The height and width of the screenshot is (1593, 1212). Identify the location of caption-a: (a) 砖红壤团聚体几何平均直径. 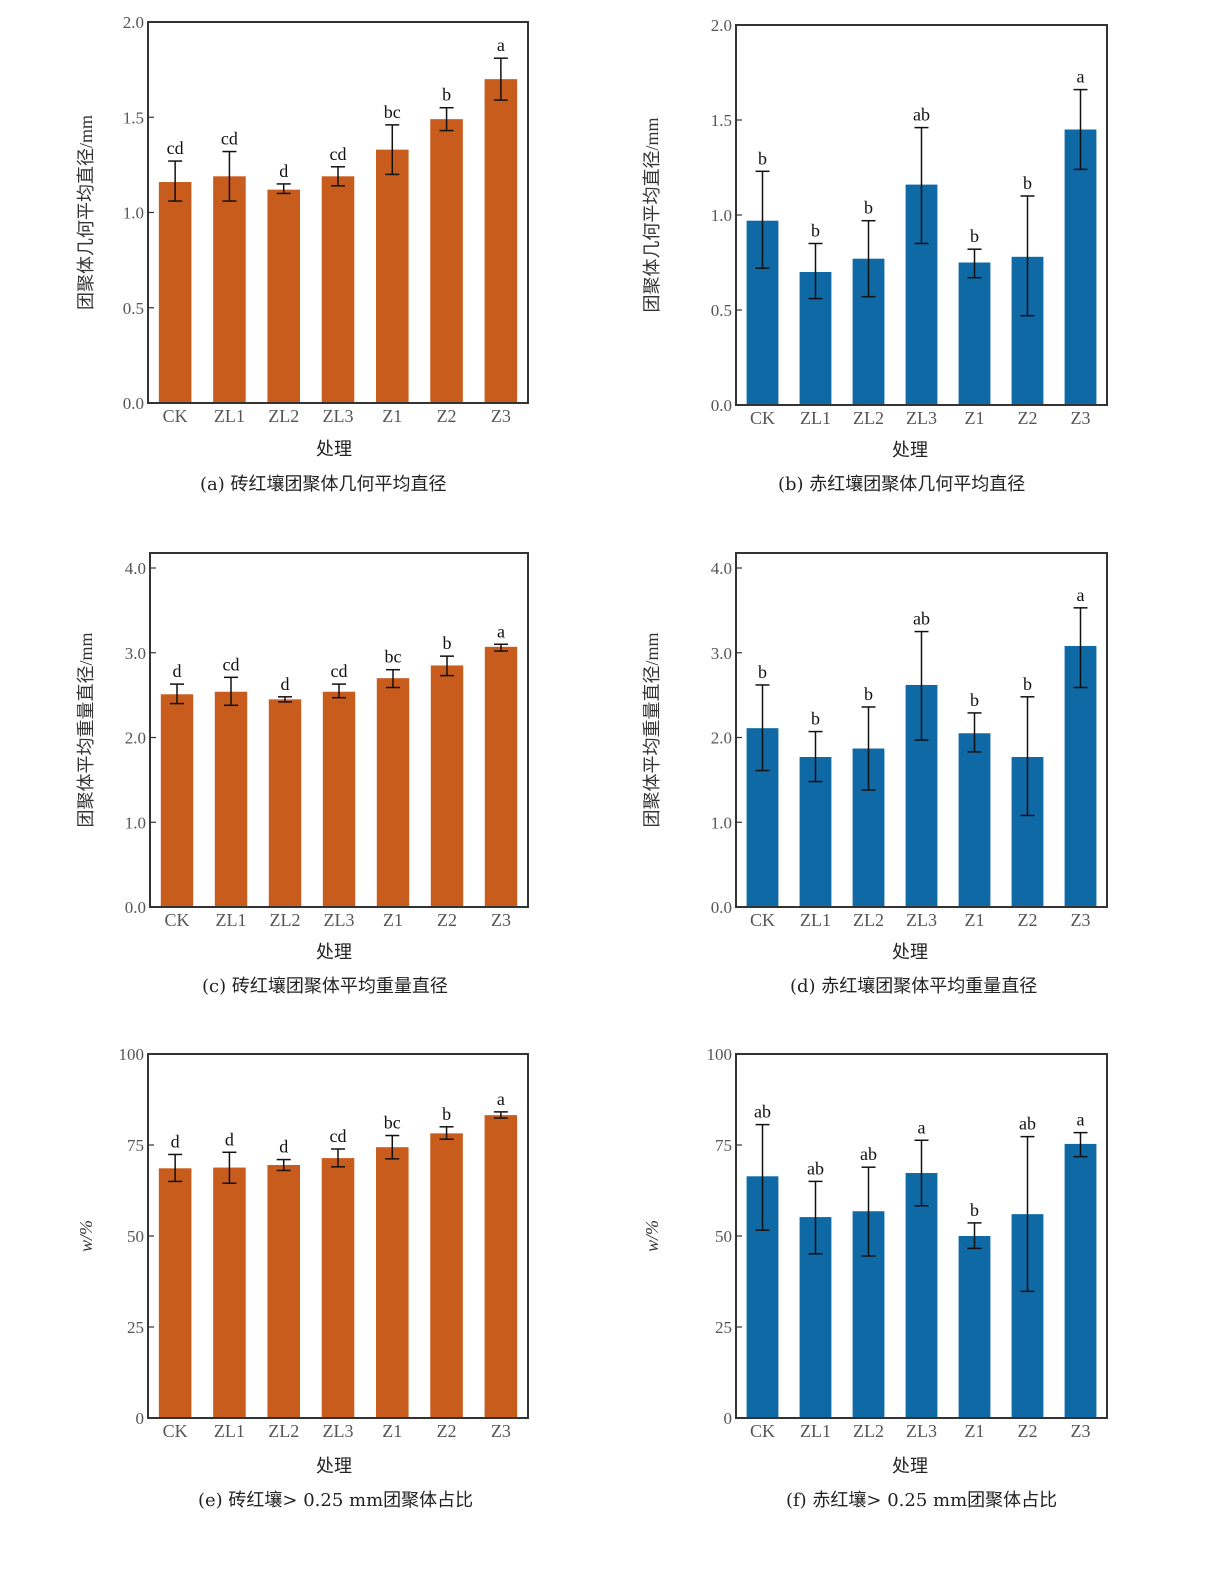
(323, 484).